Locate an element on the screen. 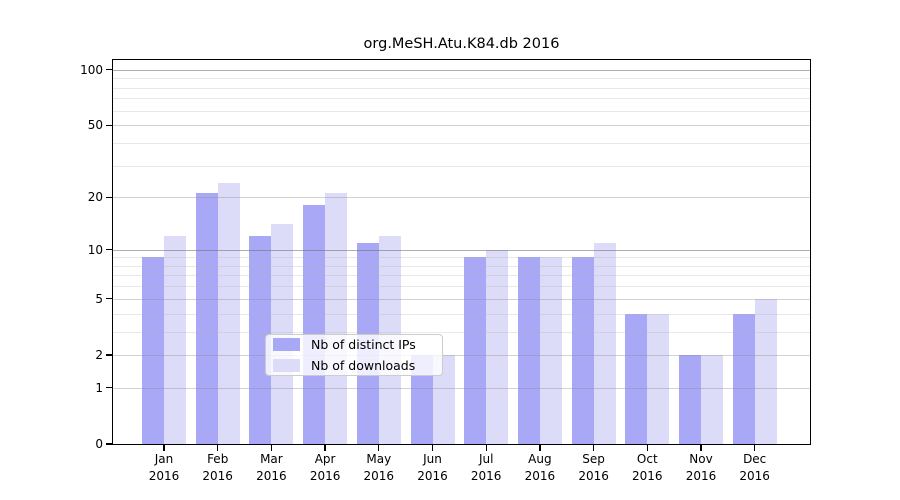 This screenshot has height=500, width=900. legend-swatch-downloads is located at coordinates (286, 365).